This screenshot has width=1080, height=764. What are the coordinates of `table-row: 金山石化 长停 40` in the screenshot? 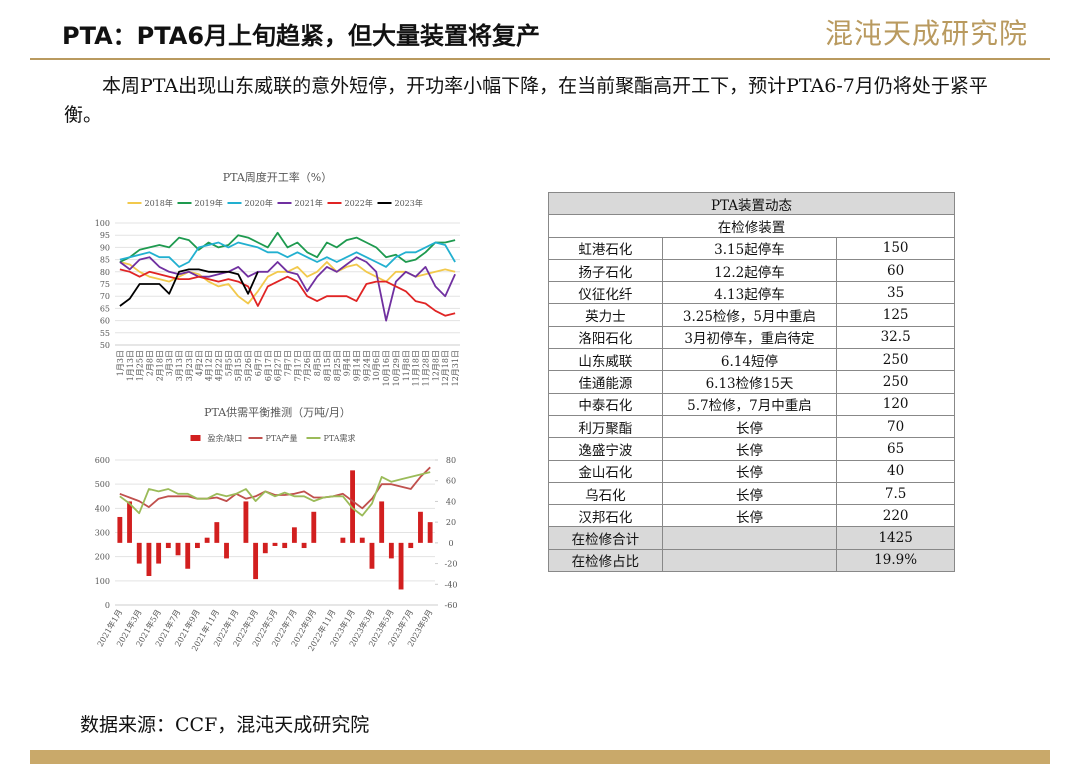 It's located at (751, 471).